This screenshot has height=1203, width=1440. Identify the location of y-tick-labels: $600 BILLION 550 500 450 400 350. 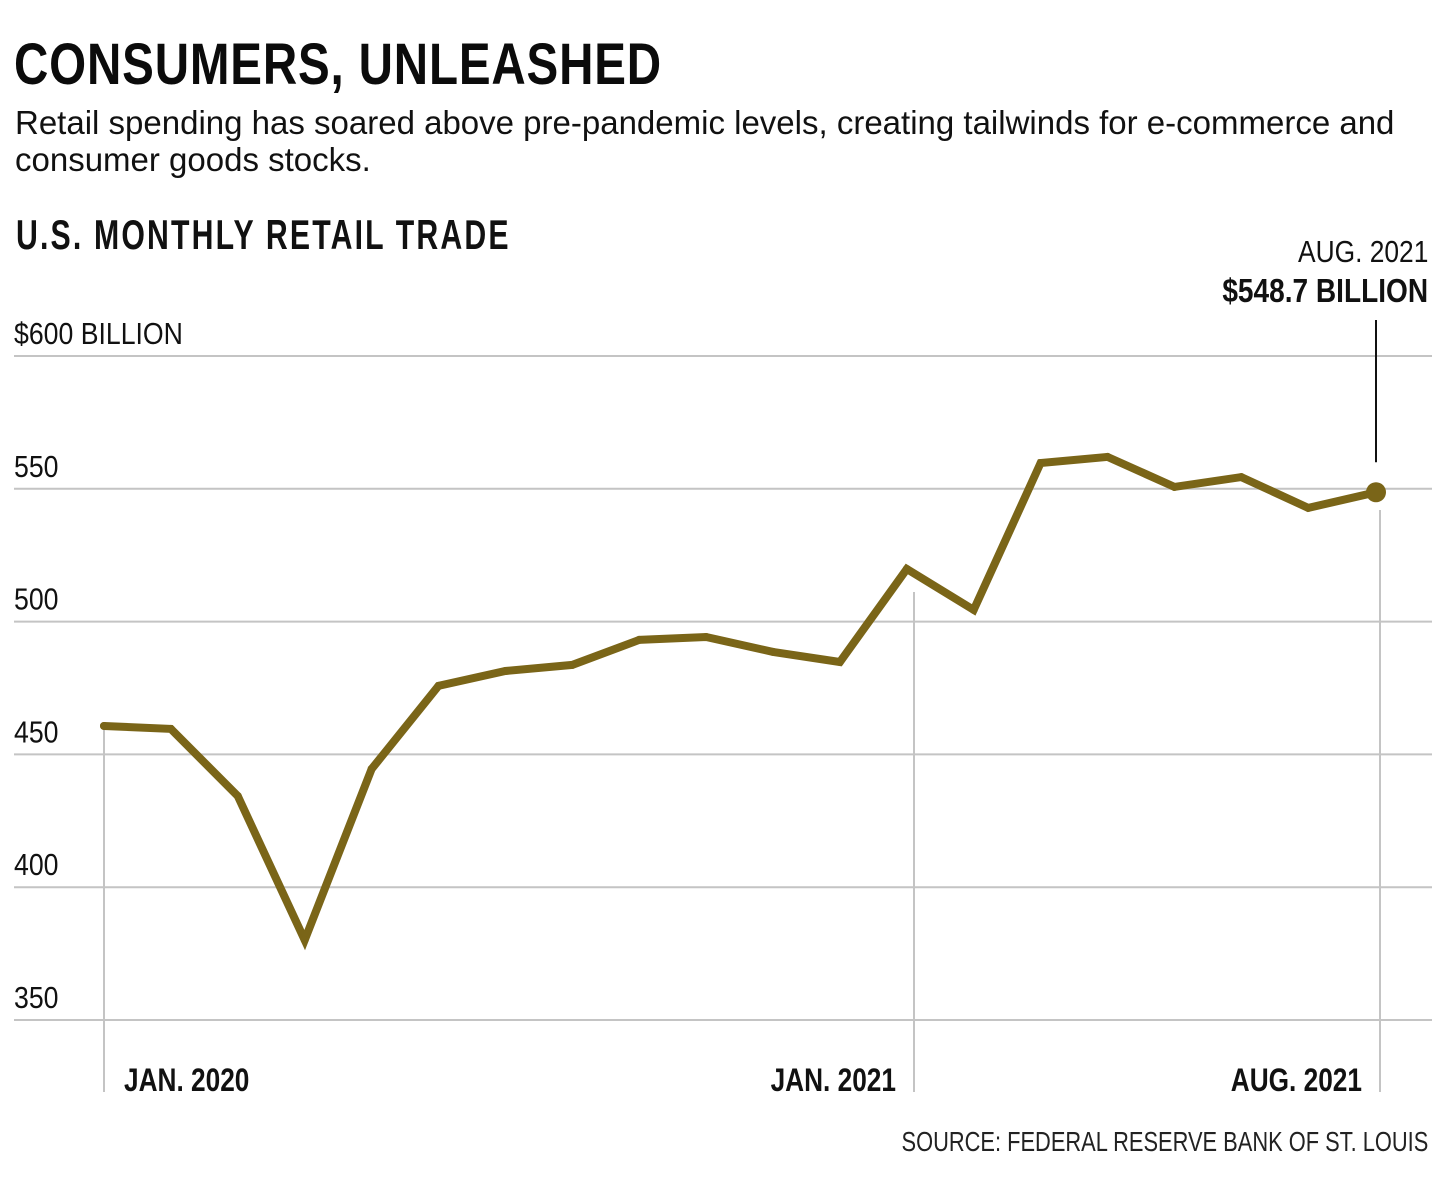
(98, 666).